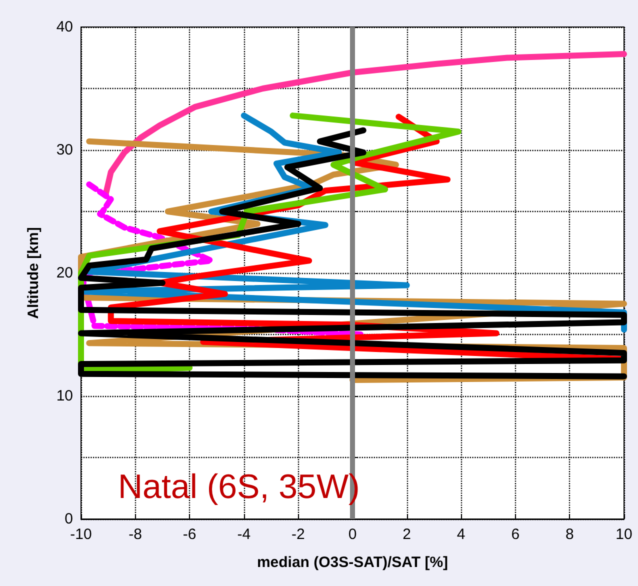 Image resolution: width=638 pixels, height=586 pixels. Describe the element at coordinates (406, 534) in the screenshot. I see `x-tick-label: 2` at that location.